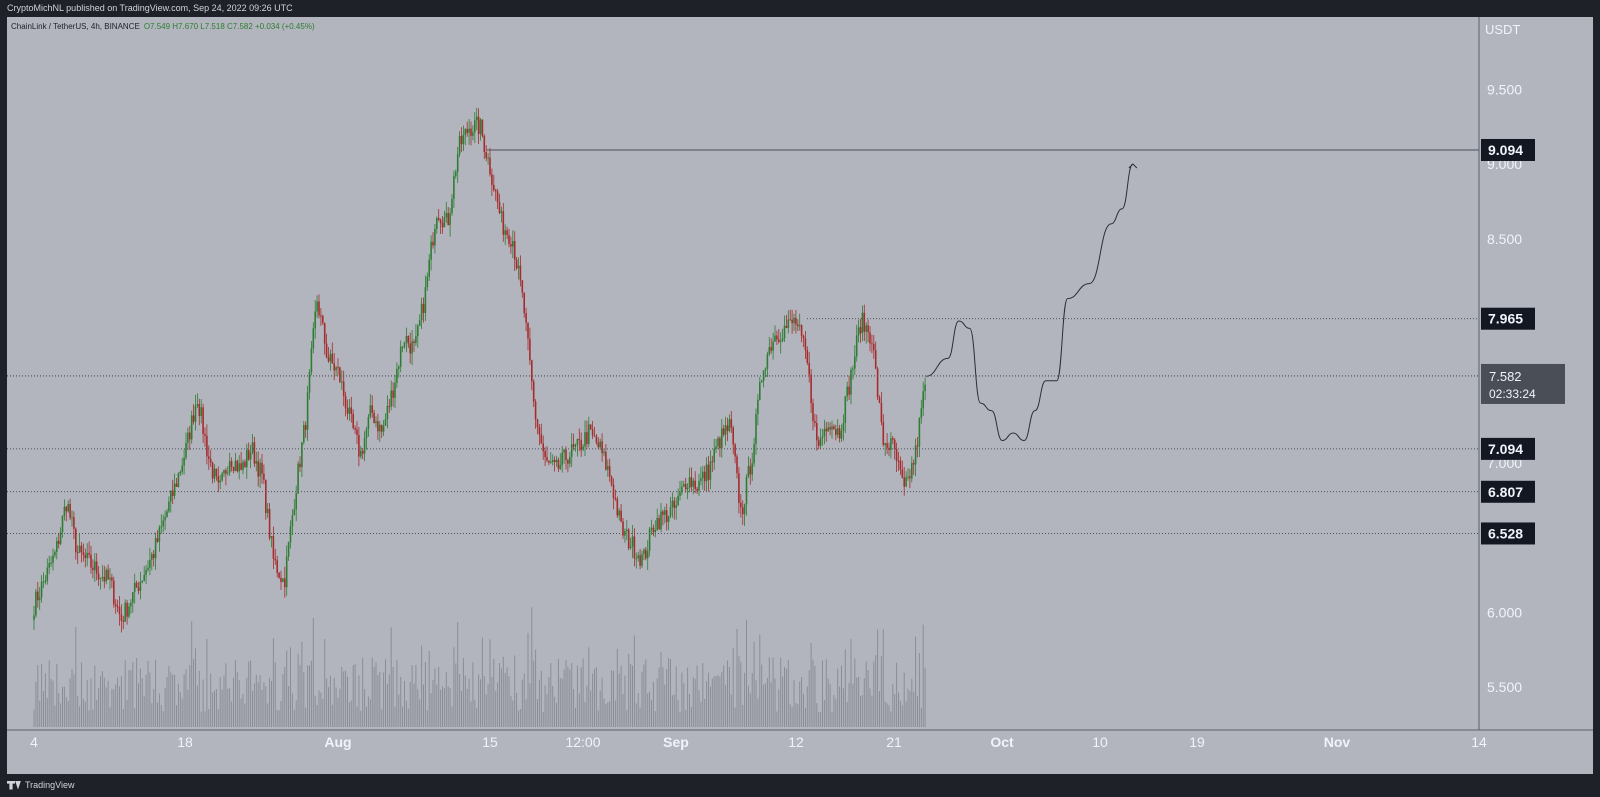 This screenshot has height=797, width=1600. Describe the element at coordinates (1133, 166) in the screenshot. I see `projection-arrowhead` at that location.